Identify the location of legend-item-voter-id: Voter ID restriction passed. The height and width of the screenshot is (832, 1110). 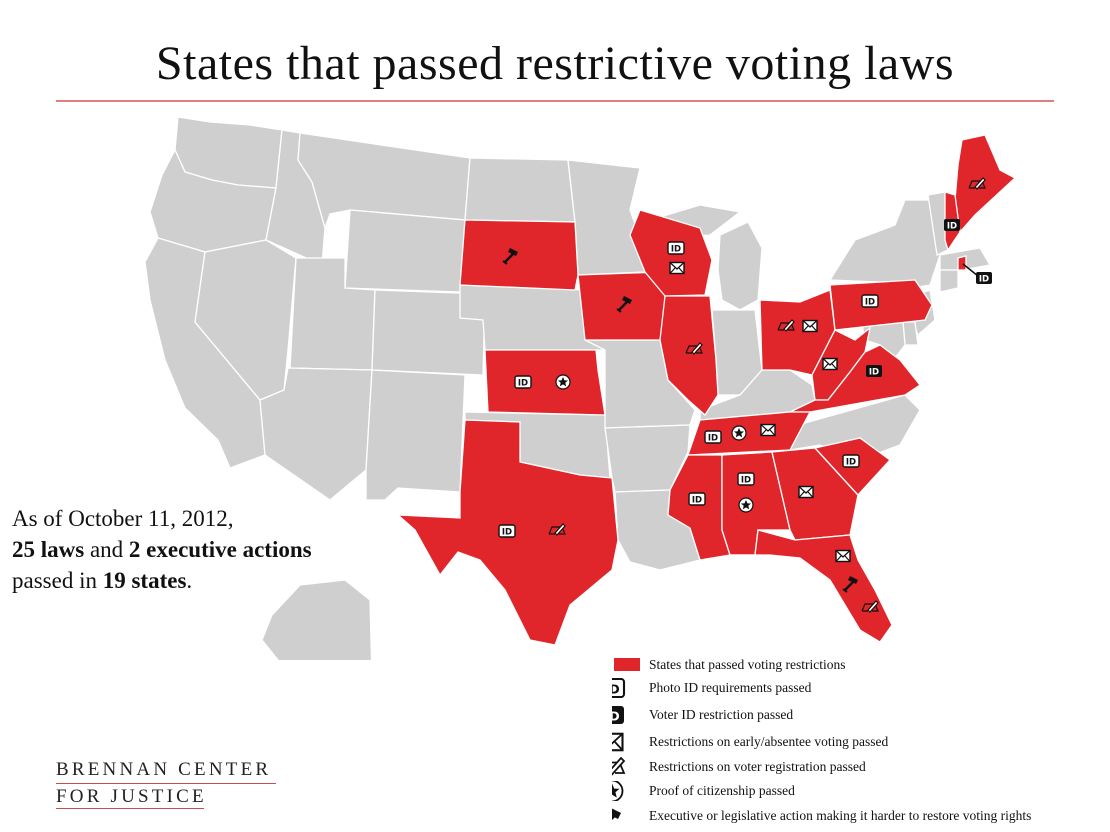
(861, 715).